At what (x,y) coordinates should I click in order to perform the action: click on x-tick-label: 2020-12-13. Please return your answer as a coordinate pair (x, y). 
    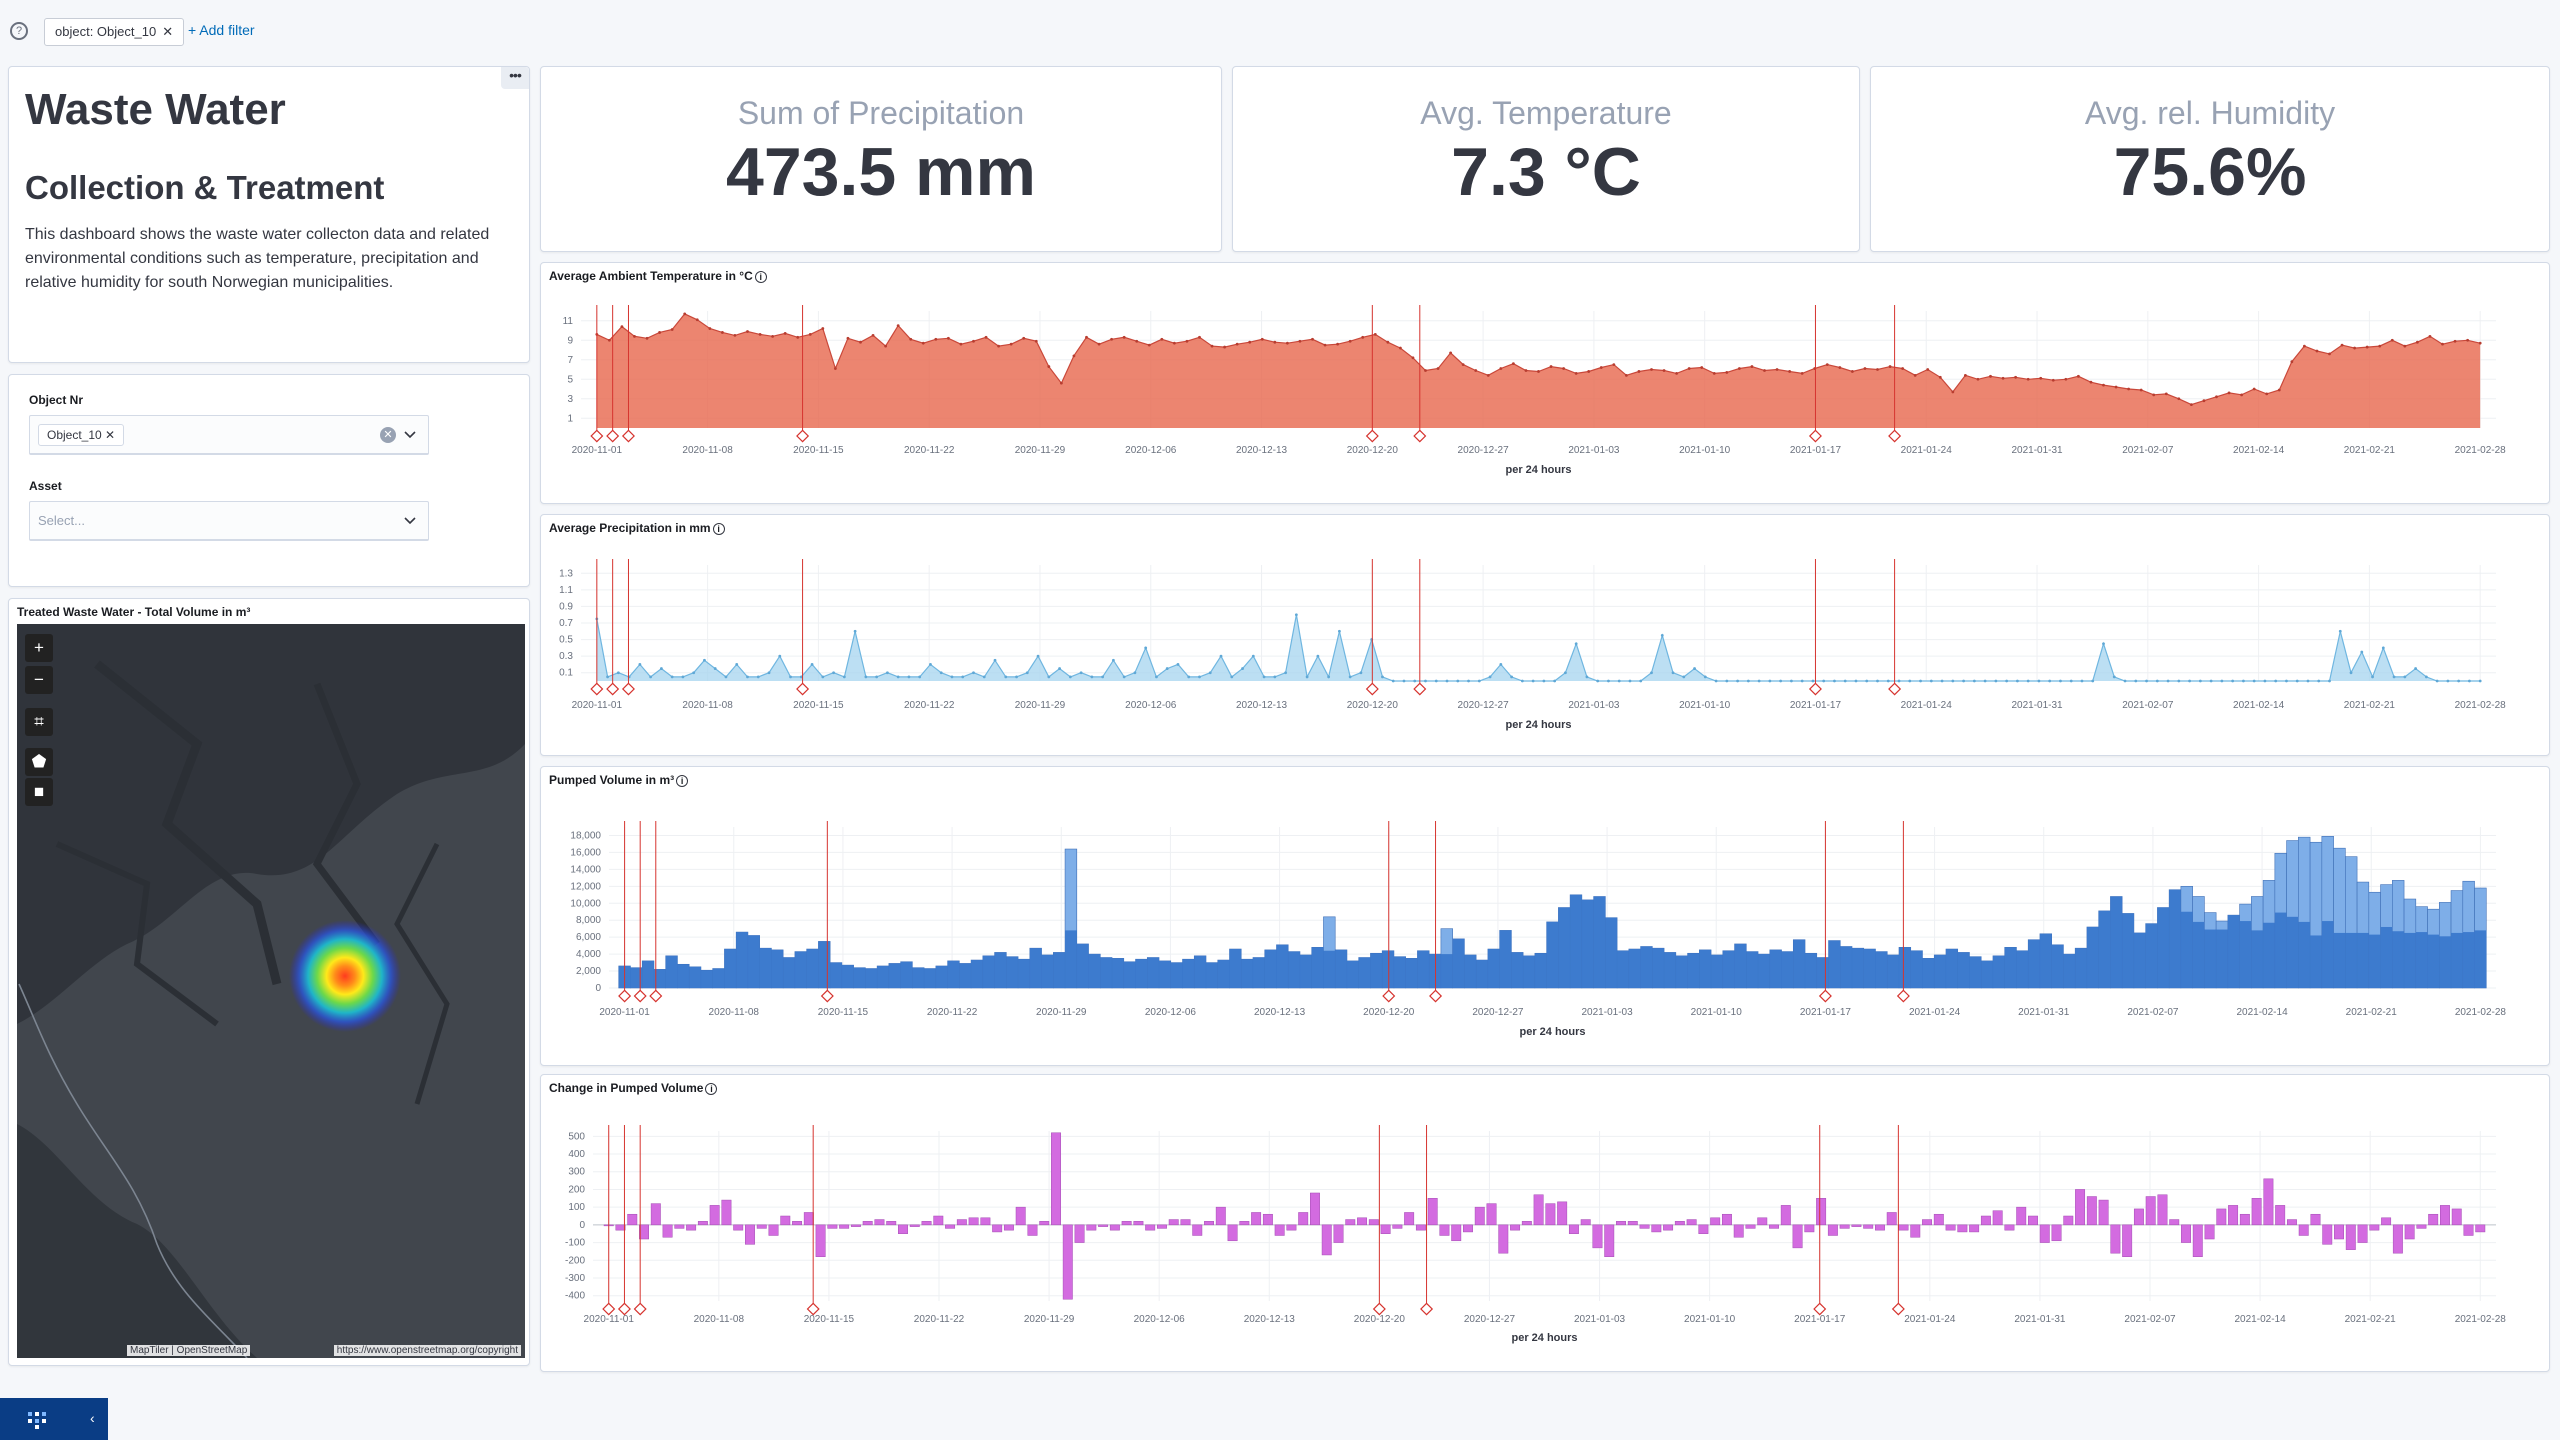
    Looking at the image, I should click on (1262, 450).